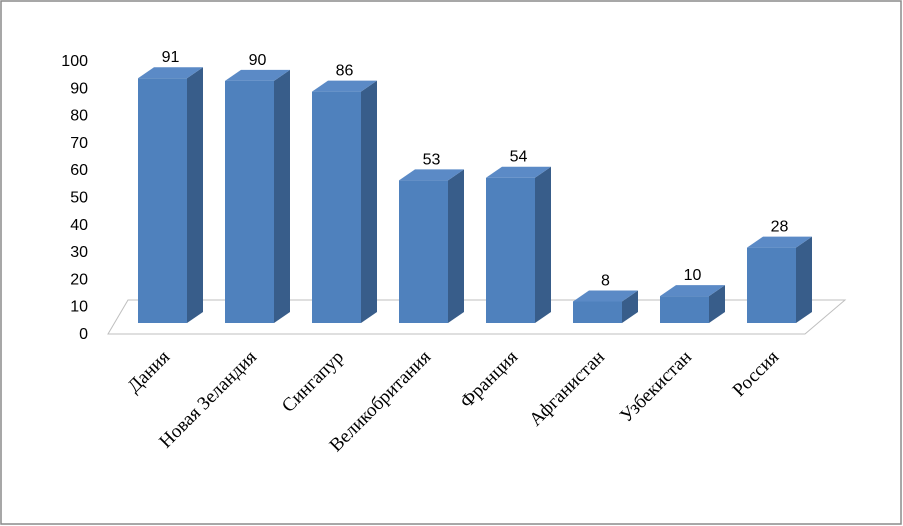 The width and height of the screenshot is (903, 526). Describe the element at coordinates (79, 252) in the screenshot. I see `y-tick-label: 30` at that location.